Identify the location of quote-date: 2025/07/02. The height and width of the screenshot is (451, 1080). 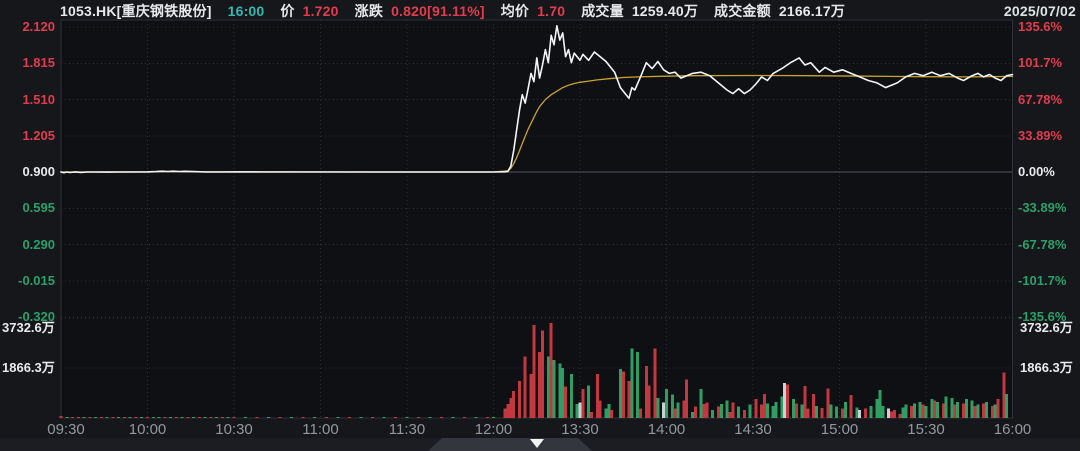
(1039, 11).